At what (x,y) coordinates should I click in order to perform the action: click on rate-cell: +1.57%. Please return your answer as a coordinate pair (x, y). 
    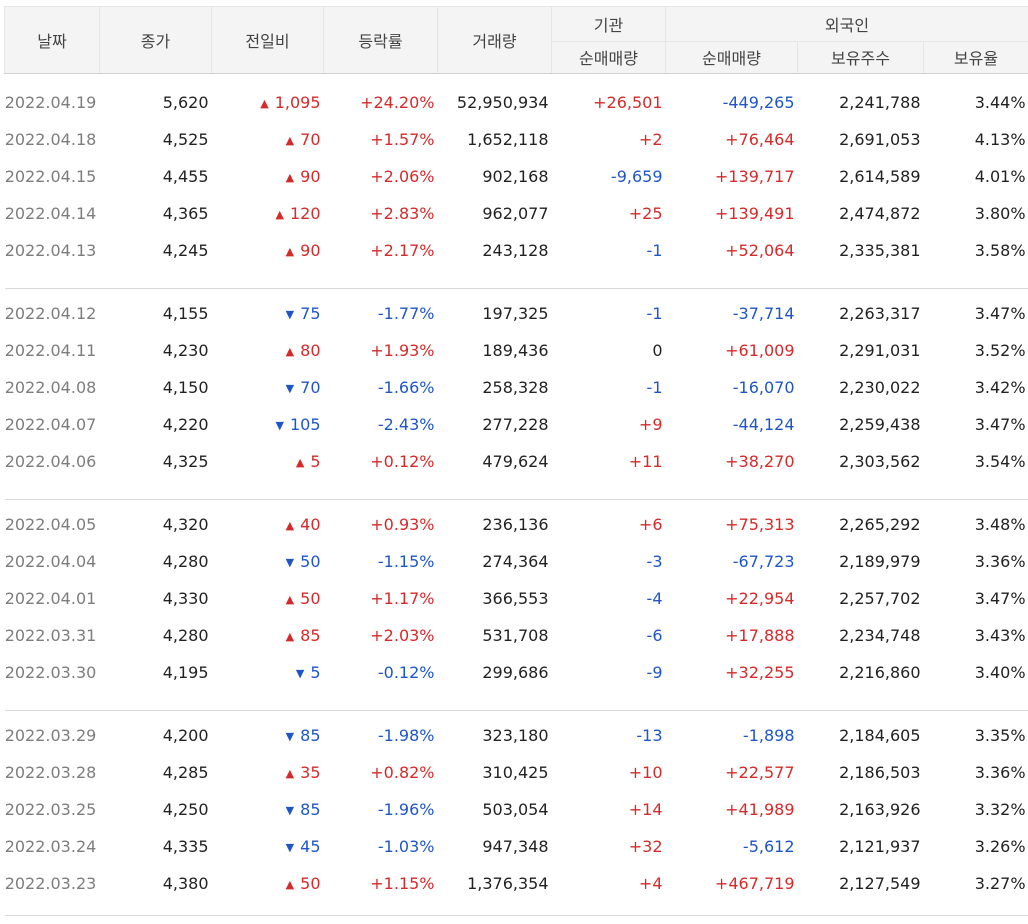
    Looking at the image, I should click on (402, 139).